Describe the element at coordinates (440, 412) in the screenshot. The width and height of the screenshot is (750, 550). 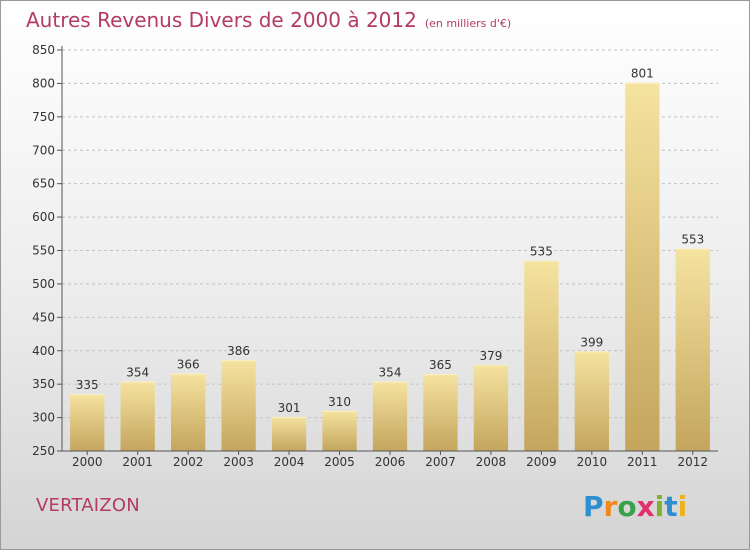
I see `bar-2007` at that location.